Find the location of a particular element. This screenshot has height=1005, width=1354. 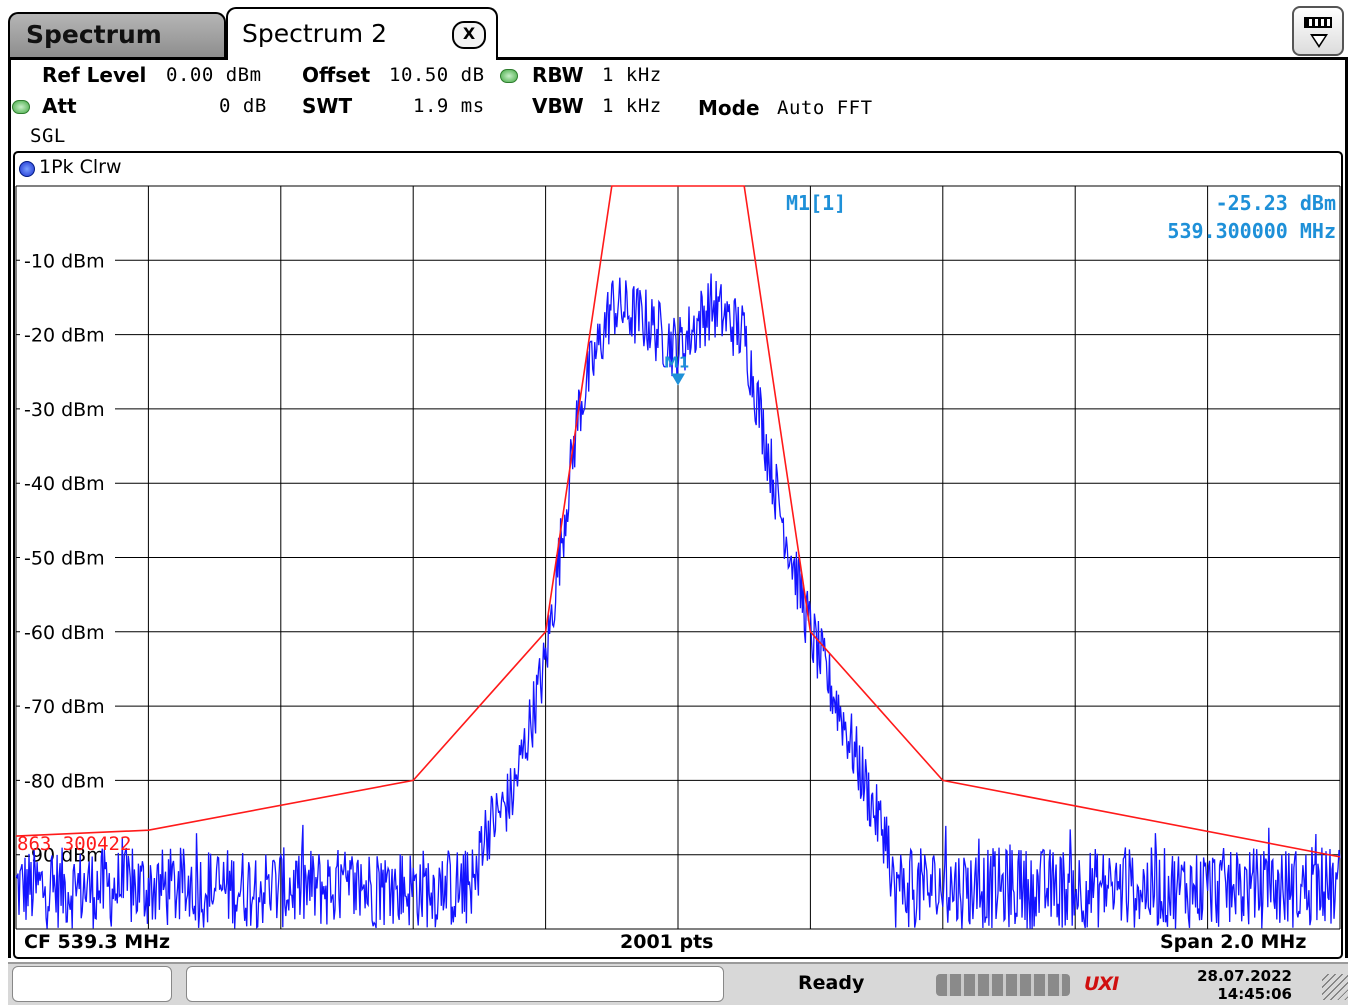

sweep-points-label: 2001 pts is located at coordinates (667, 942).